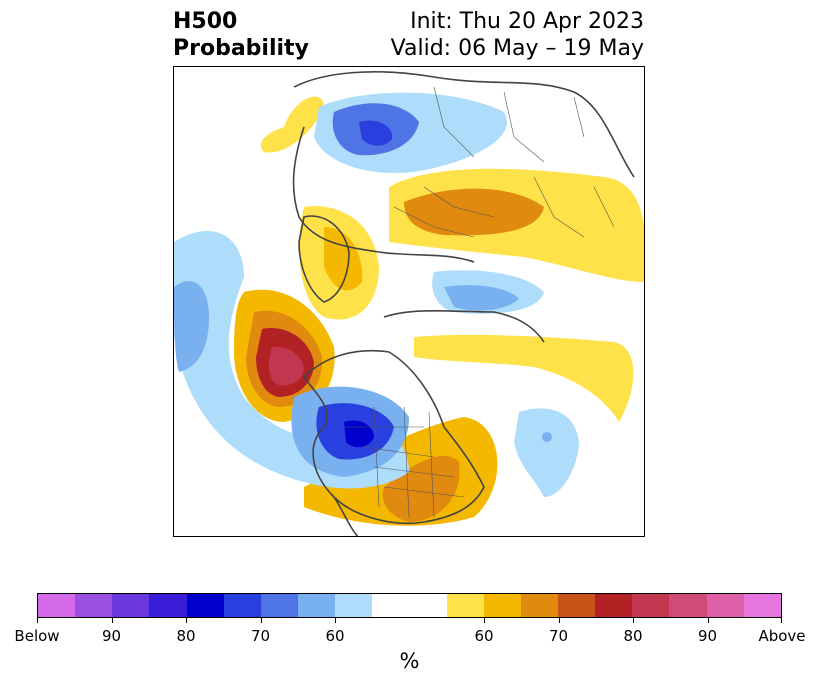 The width and height of the screenshot is (819, 686). I want to click on colorbar, so click(409, 605).